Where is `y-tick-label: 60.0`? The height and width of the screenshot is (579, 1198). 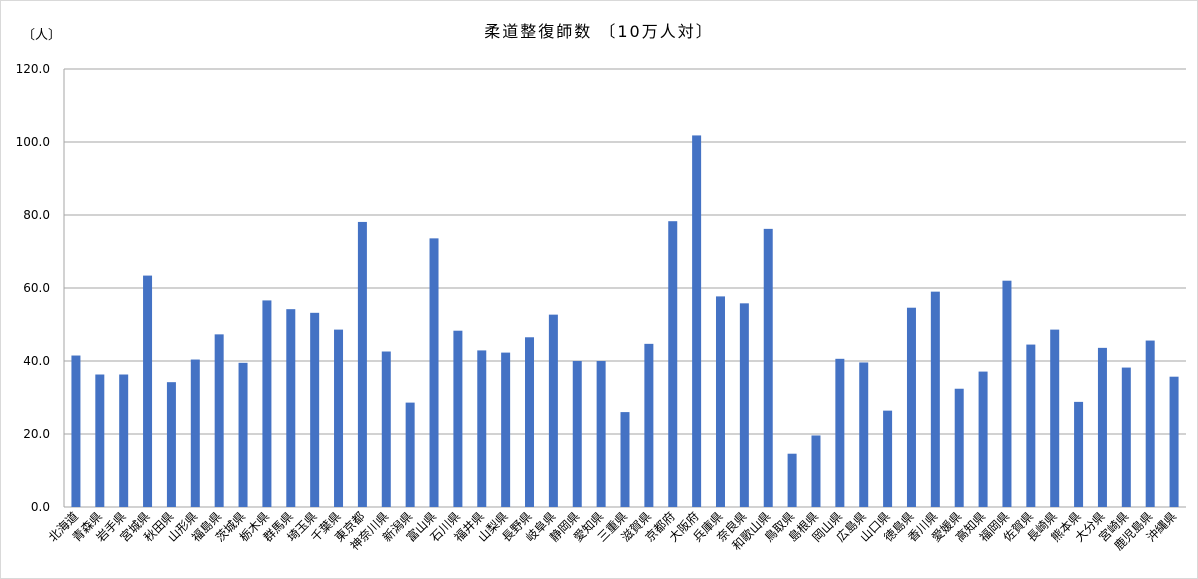 y-tick-label: 60.0 is located at coordinates (36, 288).